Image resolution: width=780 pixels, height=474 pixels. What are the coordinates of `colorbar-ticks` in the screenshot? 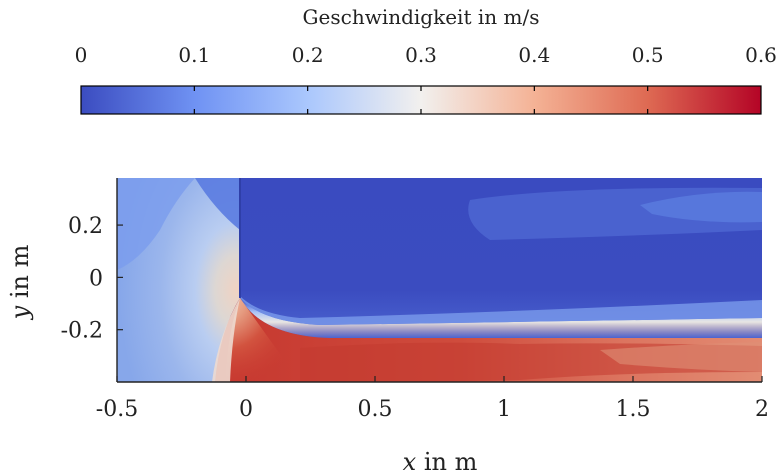 It's located at (421, 100).